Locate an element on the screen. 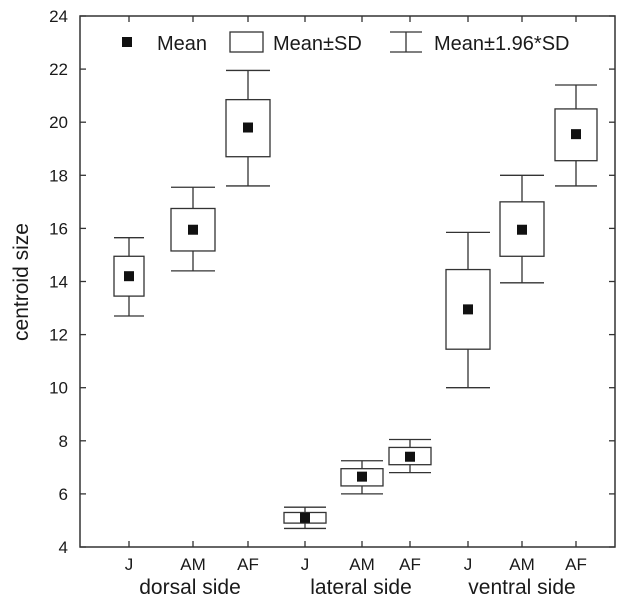 Image resolution: width=628 pixels, height=598 pixels. legend-whisker-symbol is located at coordinates (406, 42).